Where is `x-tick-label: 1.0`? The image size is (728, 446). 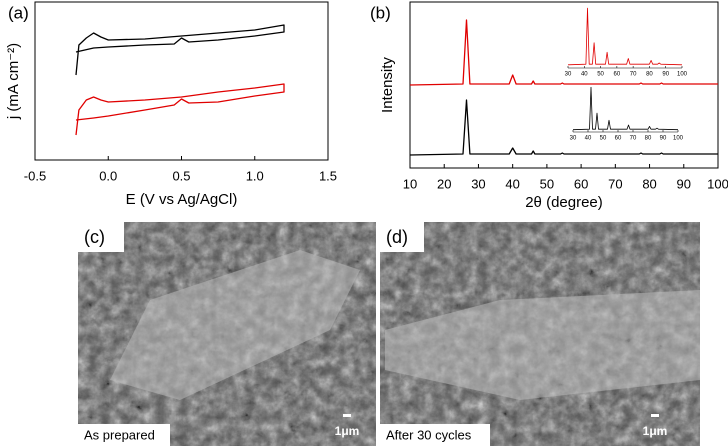 x-tick-label: 1.0 is located at coordinates (255, 175).